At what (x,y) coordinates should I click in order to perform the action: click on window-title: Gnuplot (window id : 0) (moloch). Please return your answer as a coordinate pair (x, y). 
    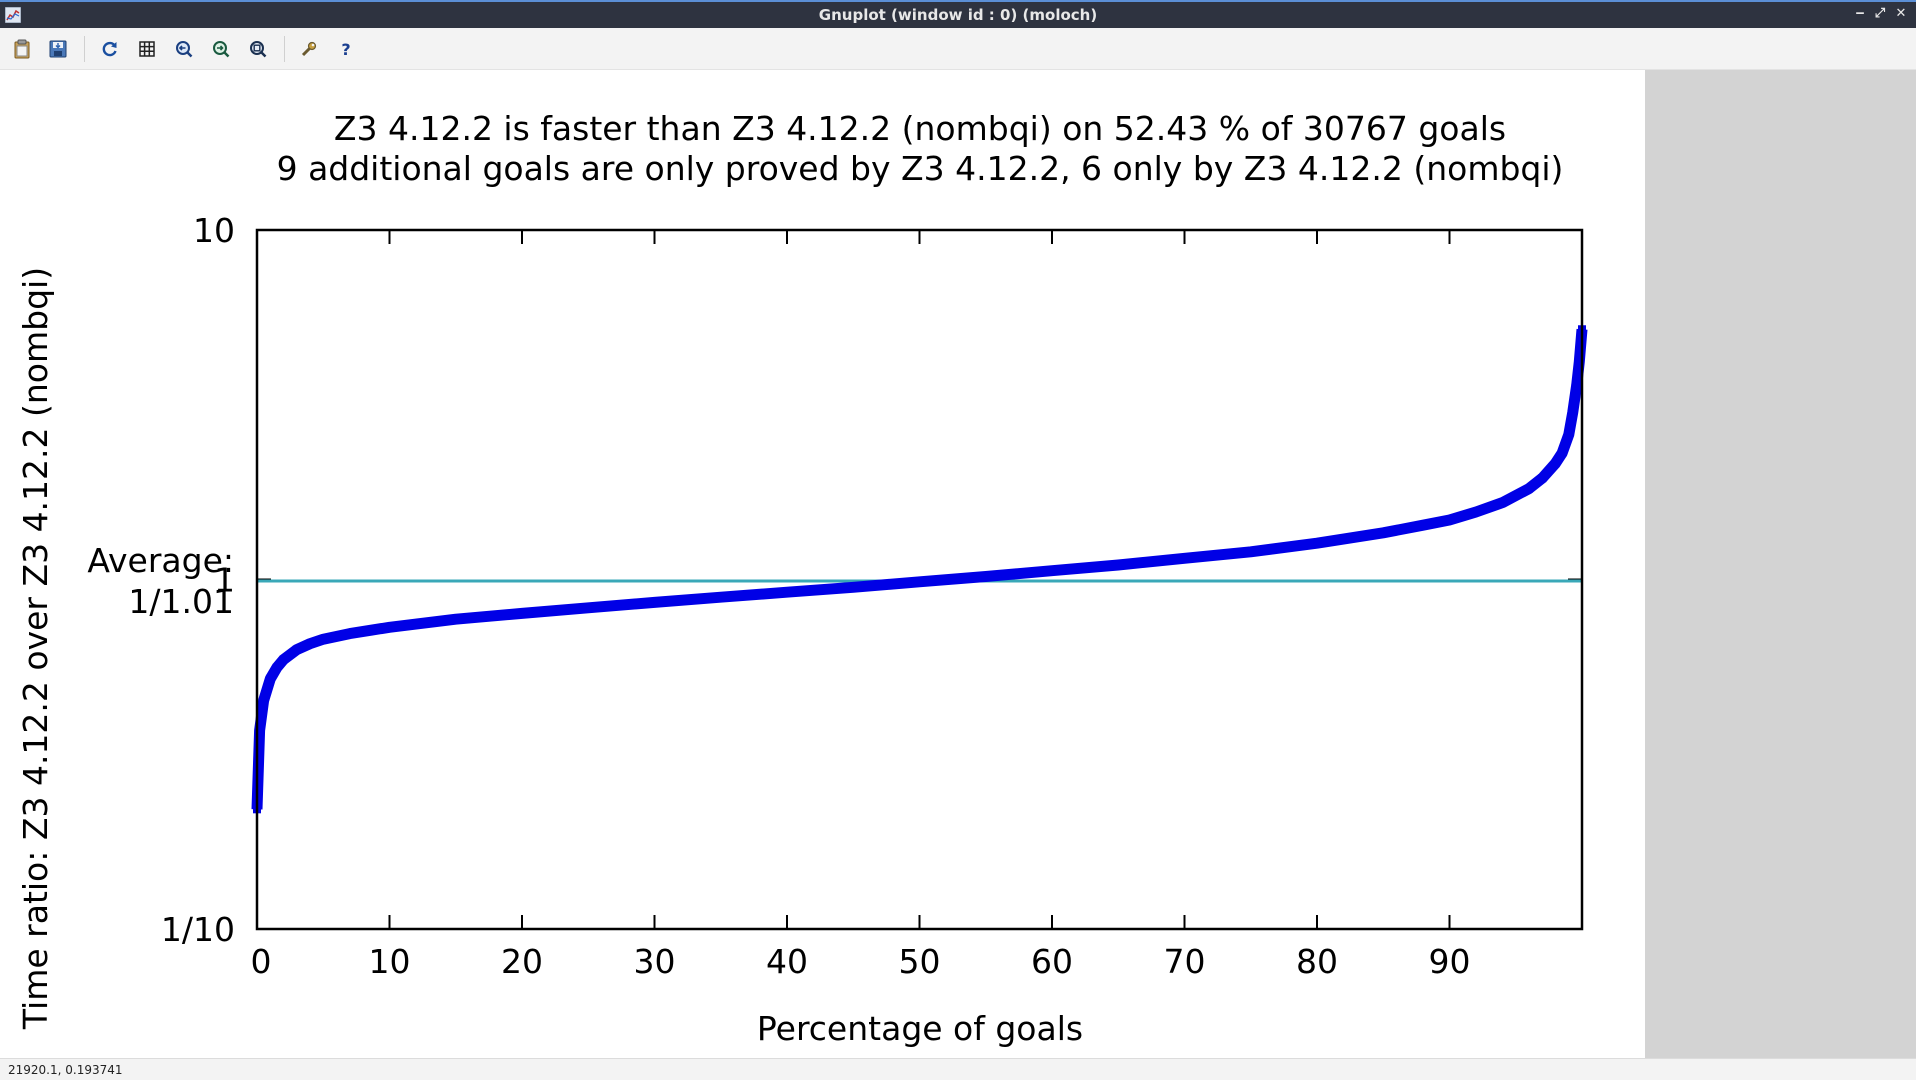
    Looking at the image, I should click on (958, 15).